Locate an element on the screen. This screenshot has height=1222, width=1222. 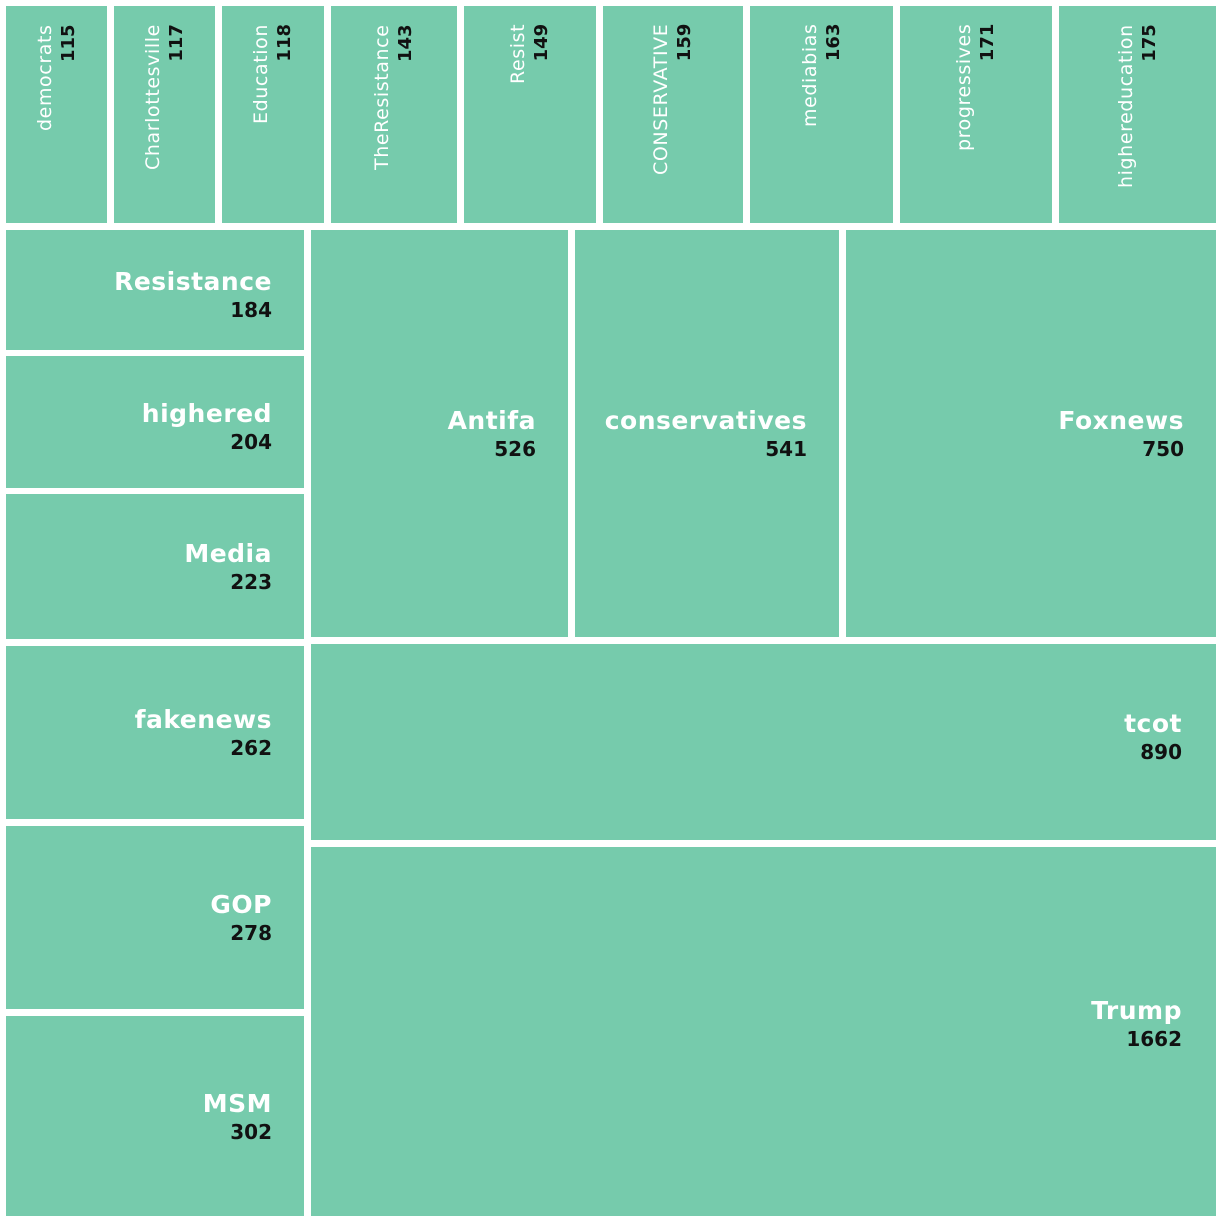
tile-name: progressives is located at coordinates (964, 87).